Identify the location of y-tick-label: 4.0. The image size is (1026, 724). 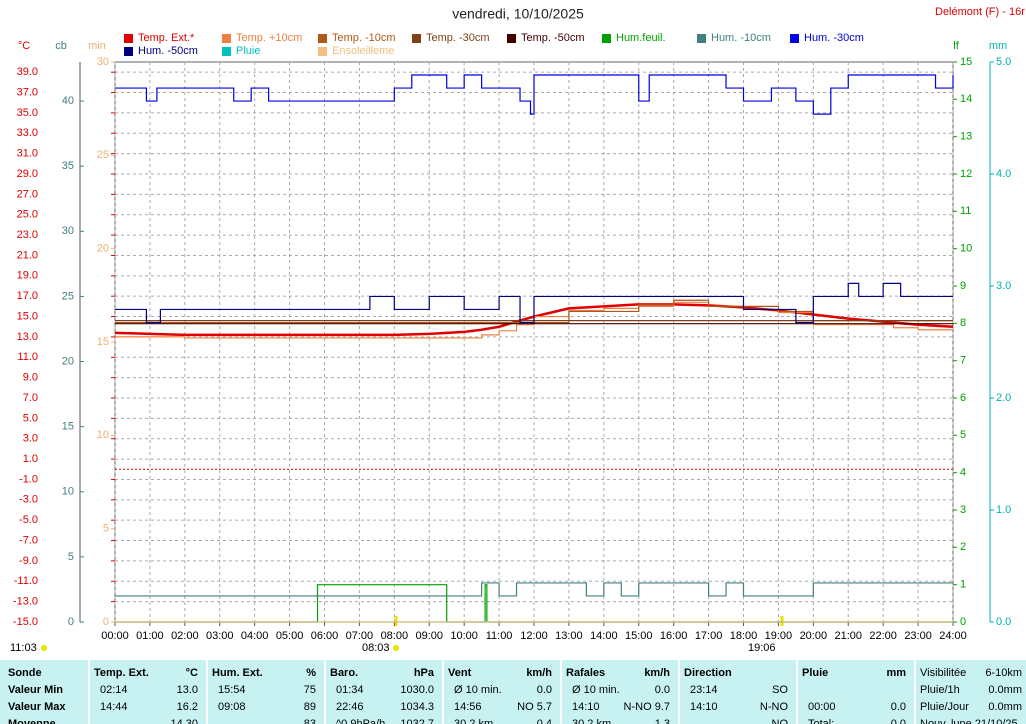
(1003, 174).